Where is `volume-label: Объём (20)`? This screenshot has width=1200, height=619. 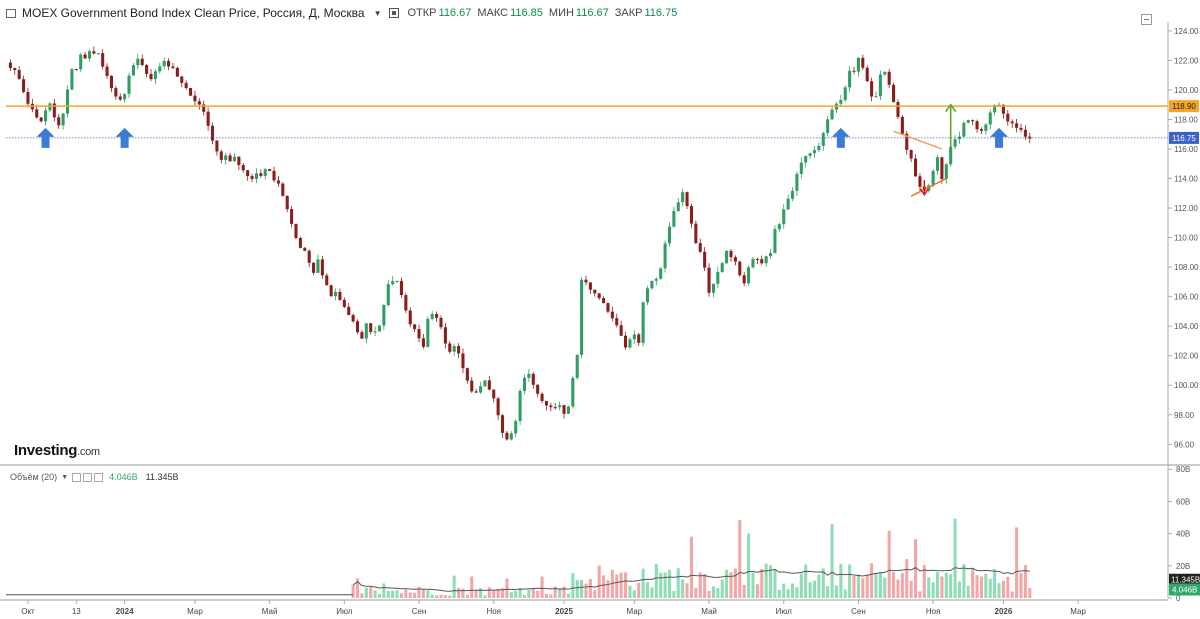 volume-label: Объём (20) is located at coordinates (34, 477).